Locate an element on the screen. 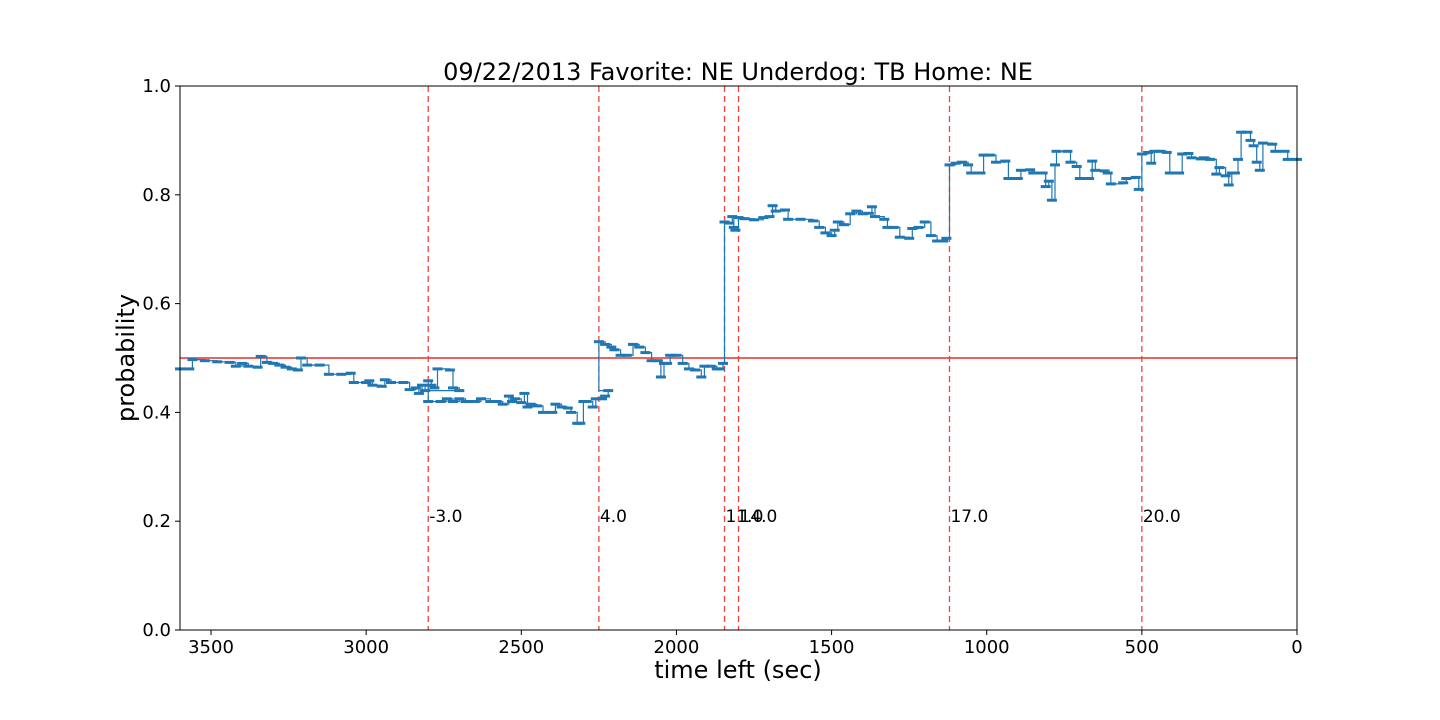 This screenshot has width=1440, height=720. x-tick-label: 1000 is located at coordinates (987, 647).